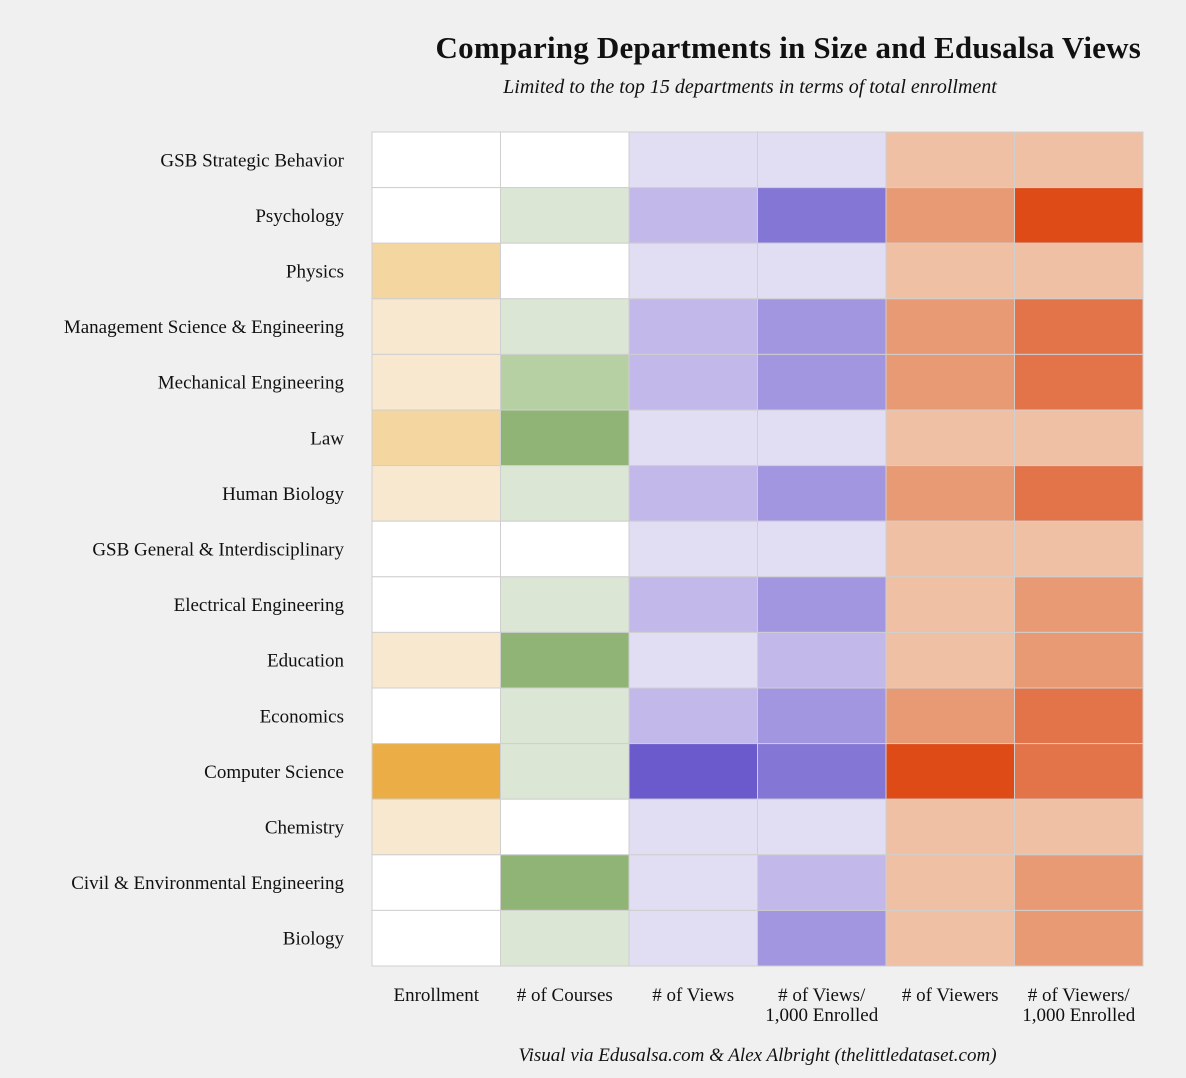 The image size is (1186, 1078). I want to click on heatmap-cell-physics-of-views-1-000-enrolled, so click(822, 271).